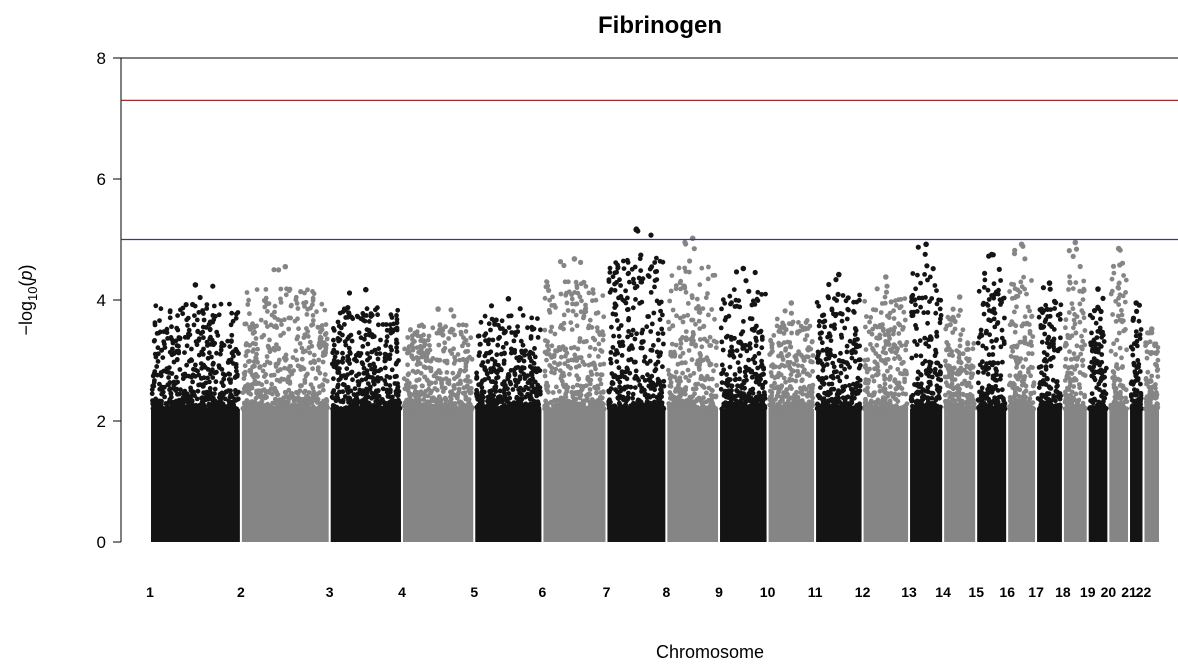  Describe the element at coordinates (693, 475) in the screenshot. I see `chromosome-8-dense-points` at that location.